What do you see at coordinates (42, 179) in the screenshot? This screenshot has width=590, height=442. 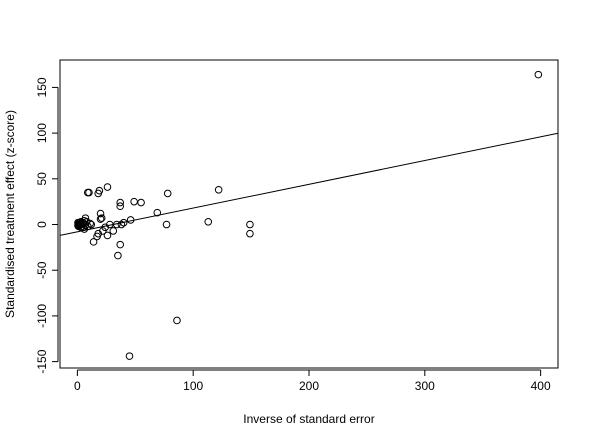 I see `y-tick-label: 50` at bounding box center [42, 179].